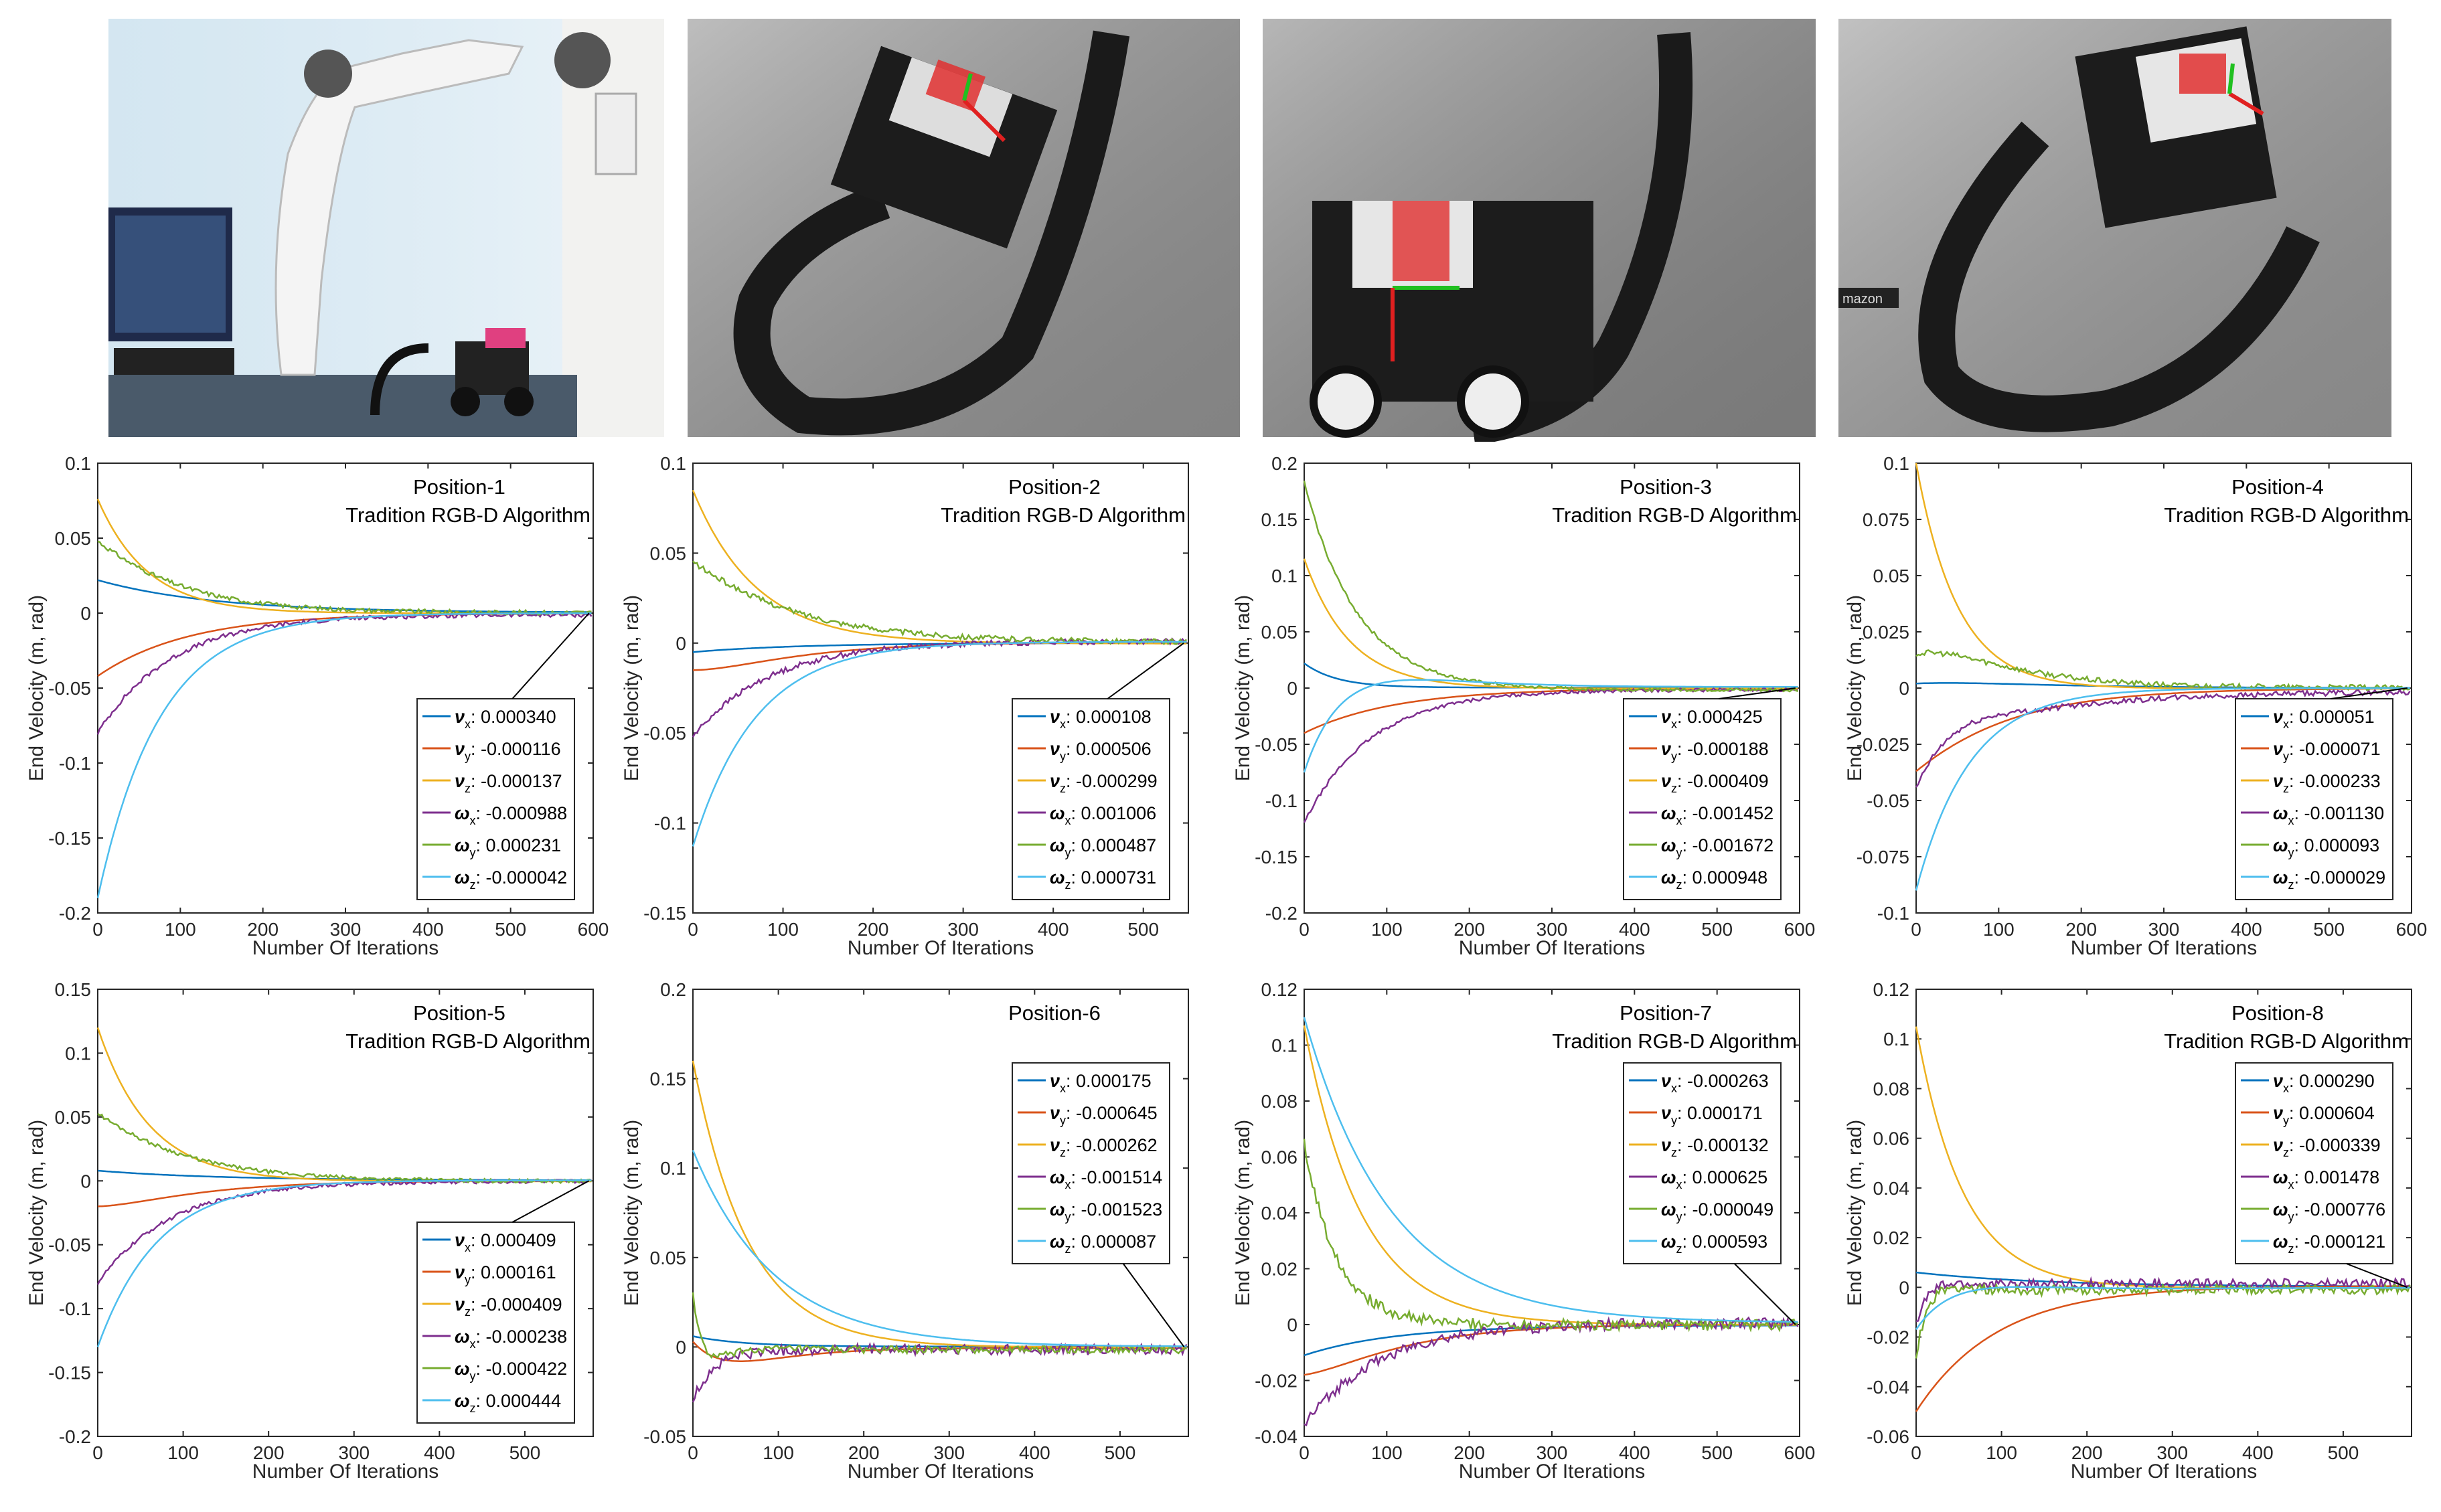 Image resolution: width=2441 pixels, height=1512 pixels. What do you see at coordinates (593, 929) in the screenshot?
I see `x-tick-label: 600` at bounding box center [593, 929].